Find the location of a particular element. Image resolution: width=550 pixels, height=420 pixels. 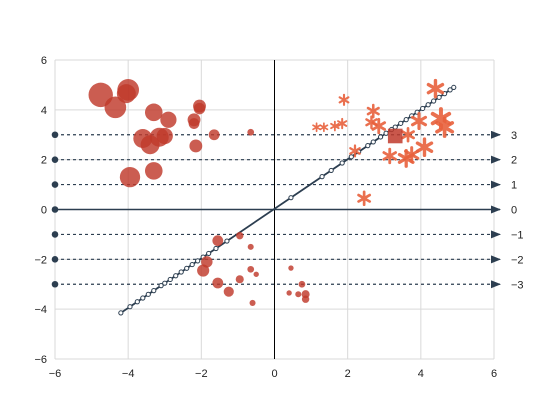

reference-line-label: 1 is located at coordinates (514, 186).